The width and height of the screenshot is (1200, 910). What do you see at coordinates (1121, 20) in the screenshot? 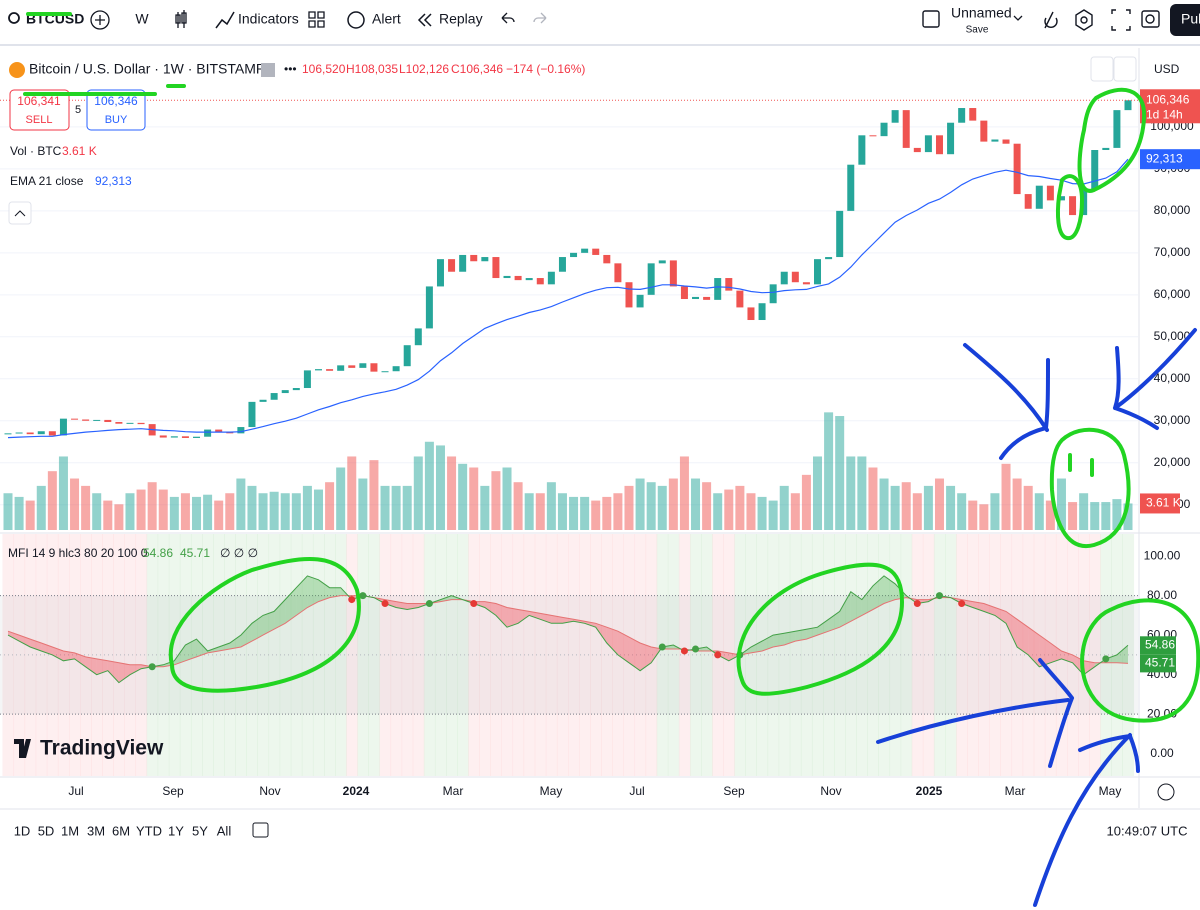
I see `fullscreen` at bounding box center [1121, 20].